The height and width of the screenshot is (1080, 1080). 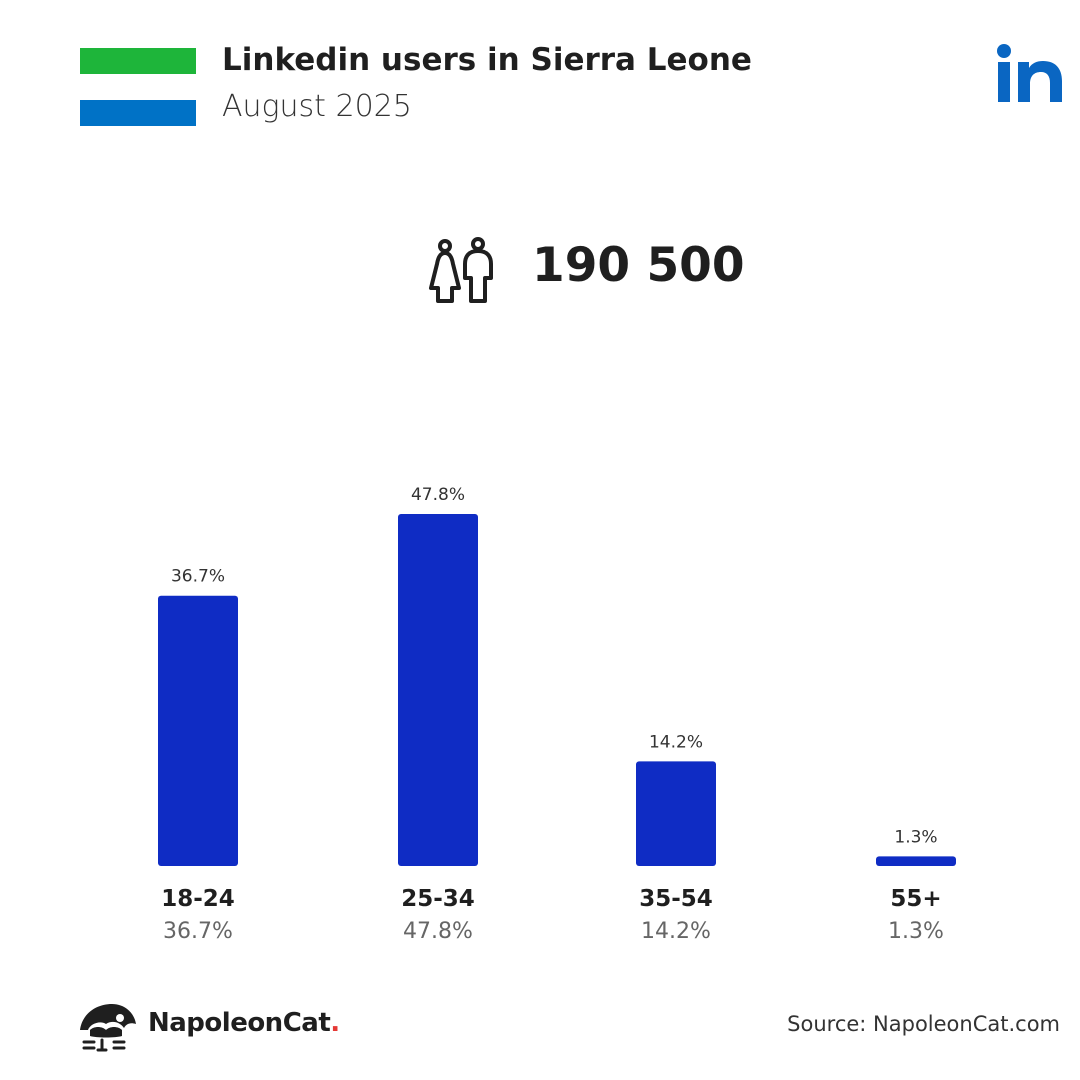 I want to click on flag-stripe-white, so click(x=138, y=87).